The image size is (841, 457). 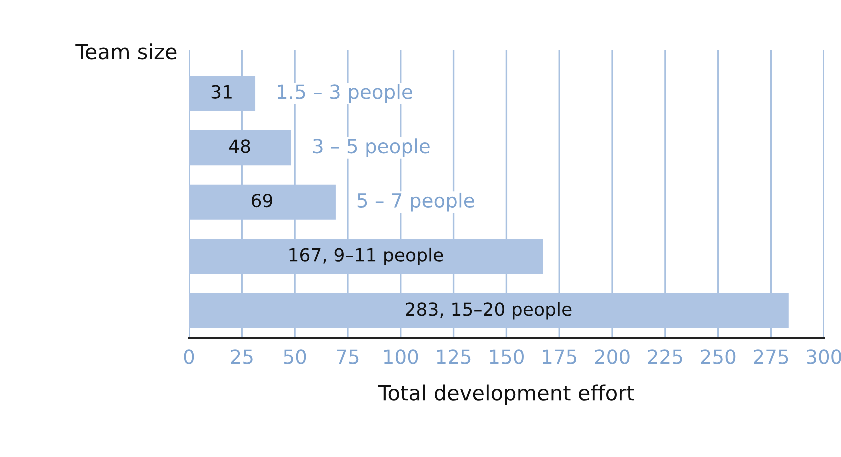 What do you see at coordinates (506, 394) in the screenshot?
I see `x-axis-title: Total development effort` at bounding box center [506, 394].